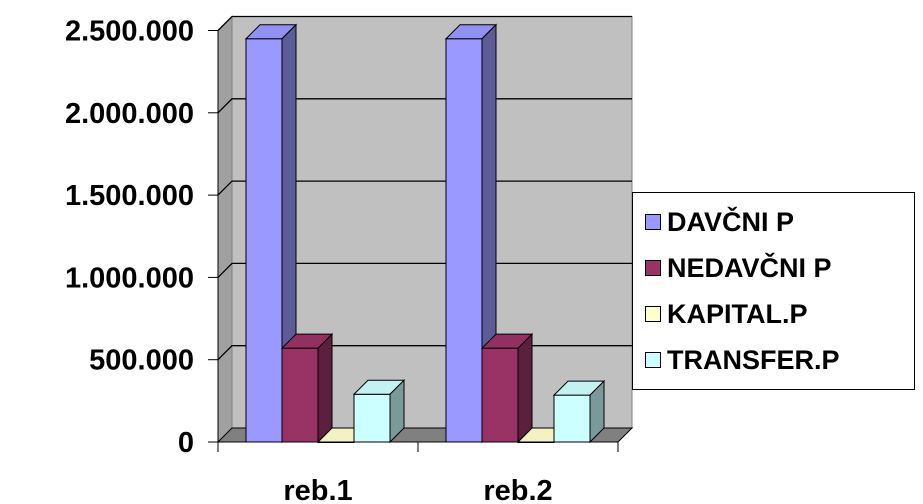  I want to click on y-tick-label: 2.000.000, so click(129, 114).